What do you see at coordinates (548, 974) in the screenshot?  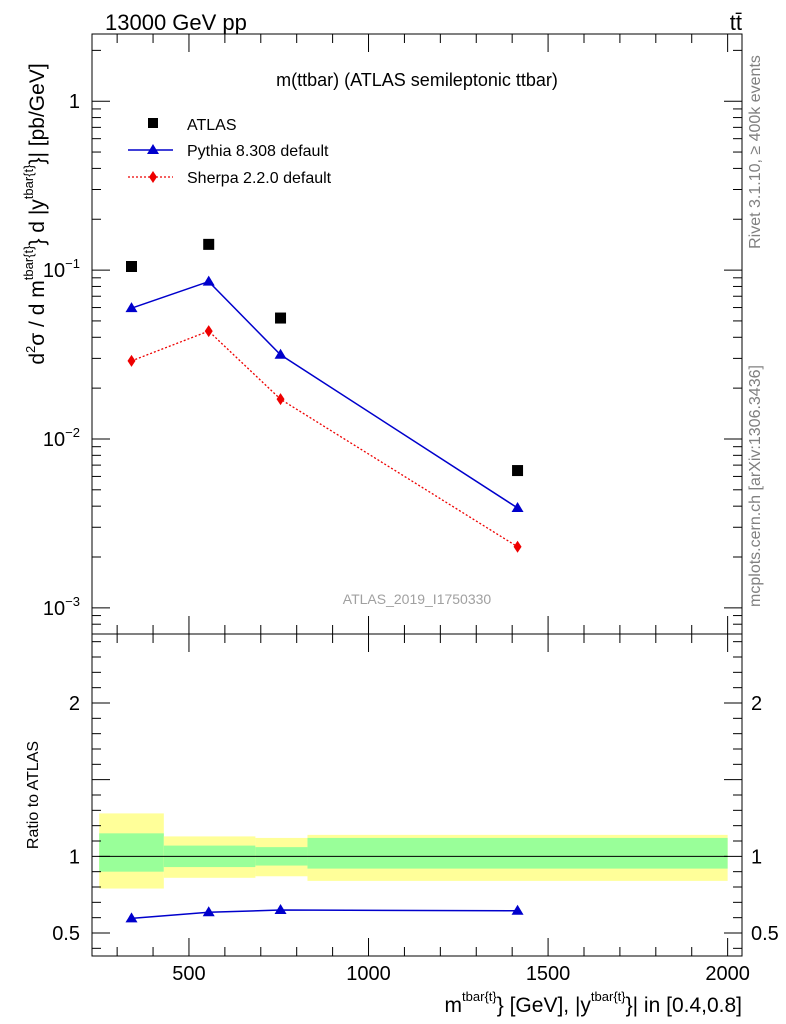 I see `x-tick-label: 1500` at bounding box center [548, 974].